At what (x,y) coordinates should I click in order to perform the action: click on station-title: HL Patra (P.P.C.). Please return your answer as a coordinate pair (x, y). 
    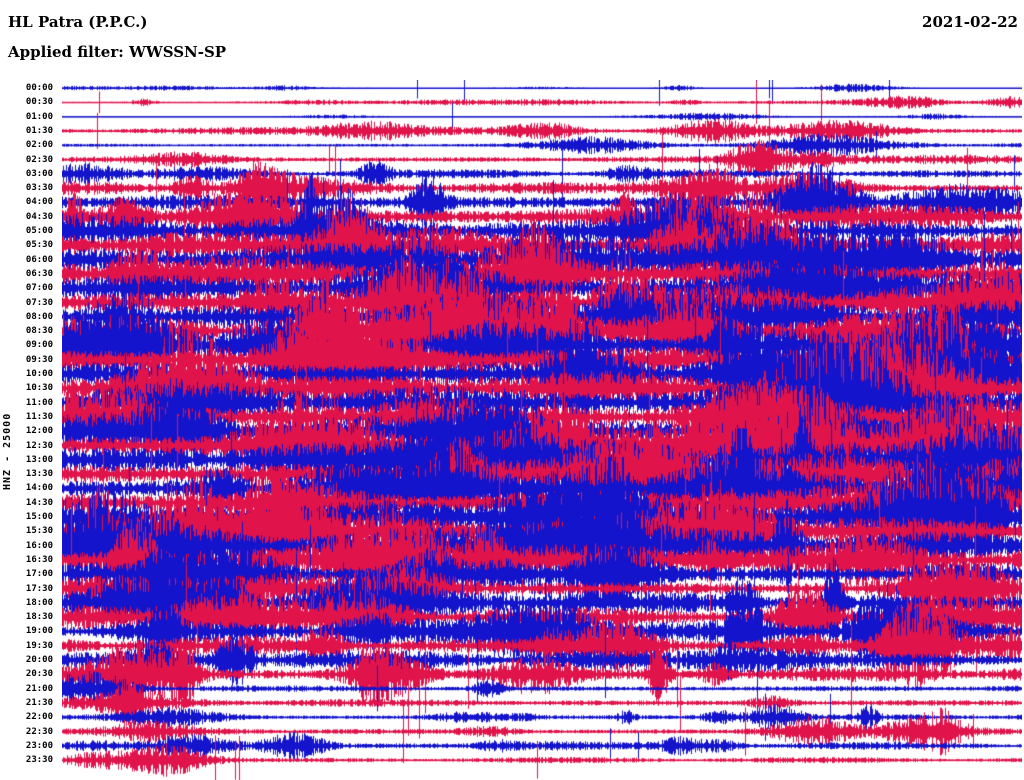
    Looking at the image, I should click on (78, 22).